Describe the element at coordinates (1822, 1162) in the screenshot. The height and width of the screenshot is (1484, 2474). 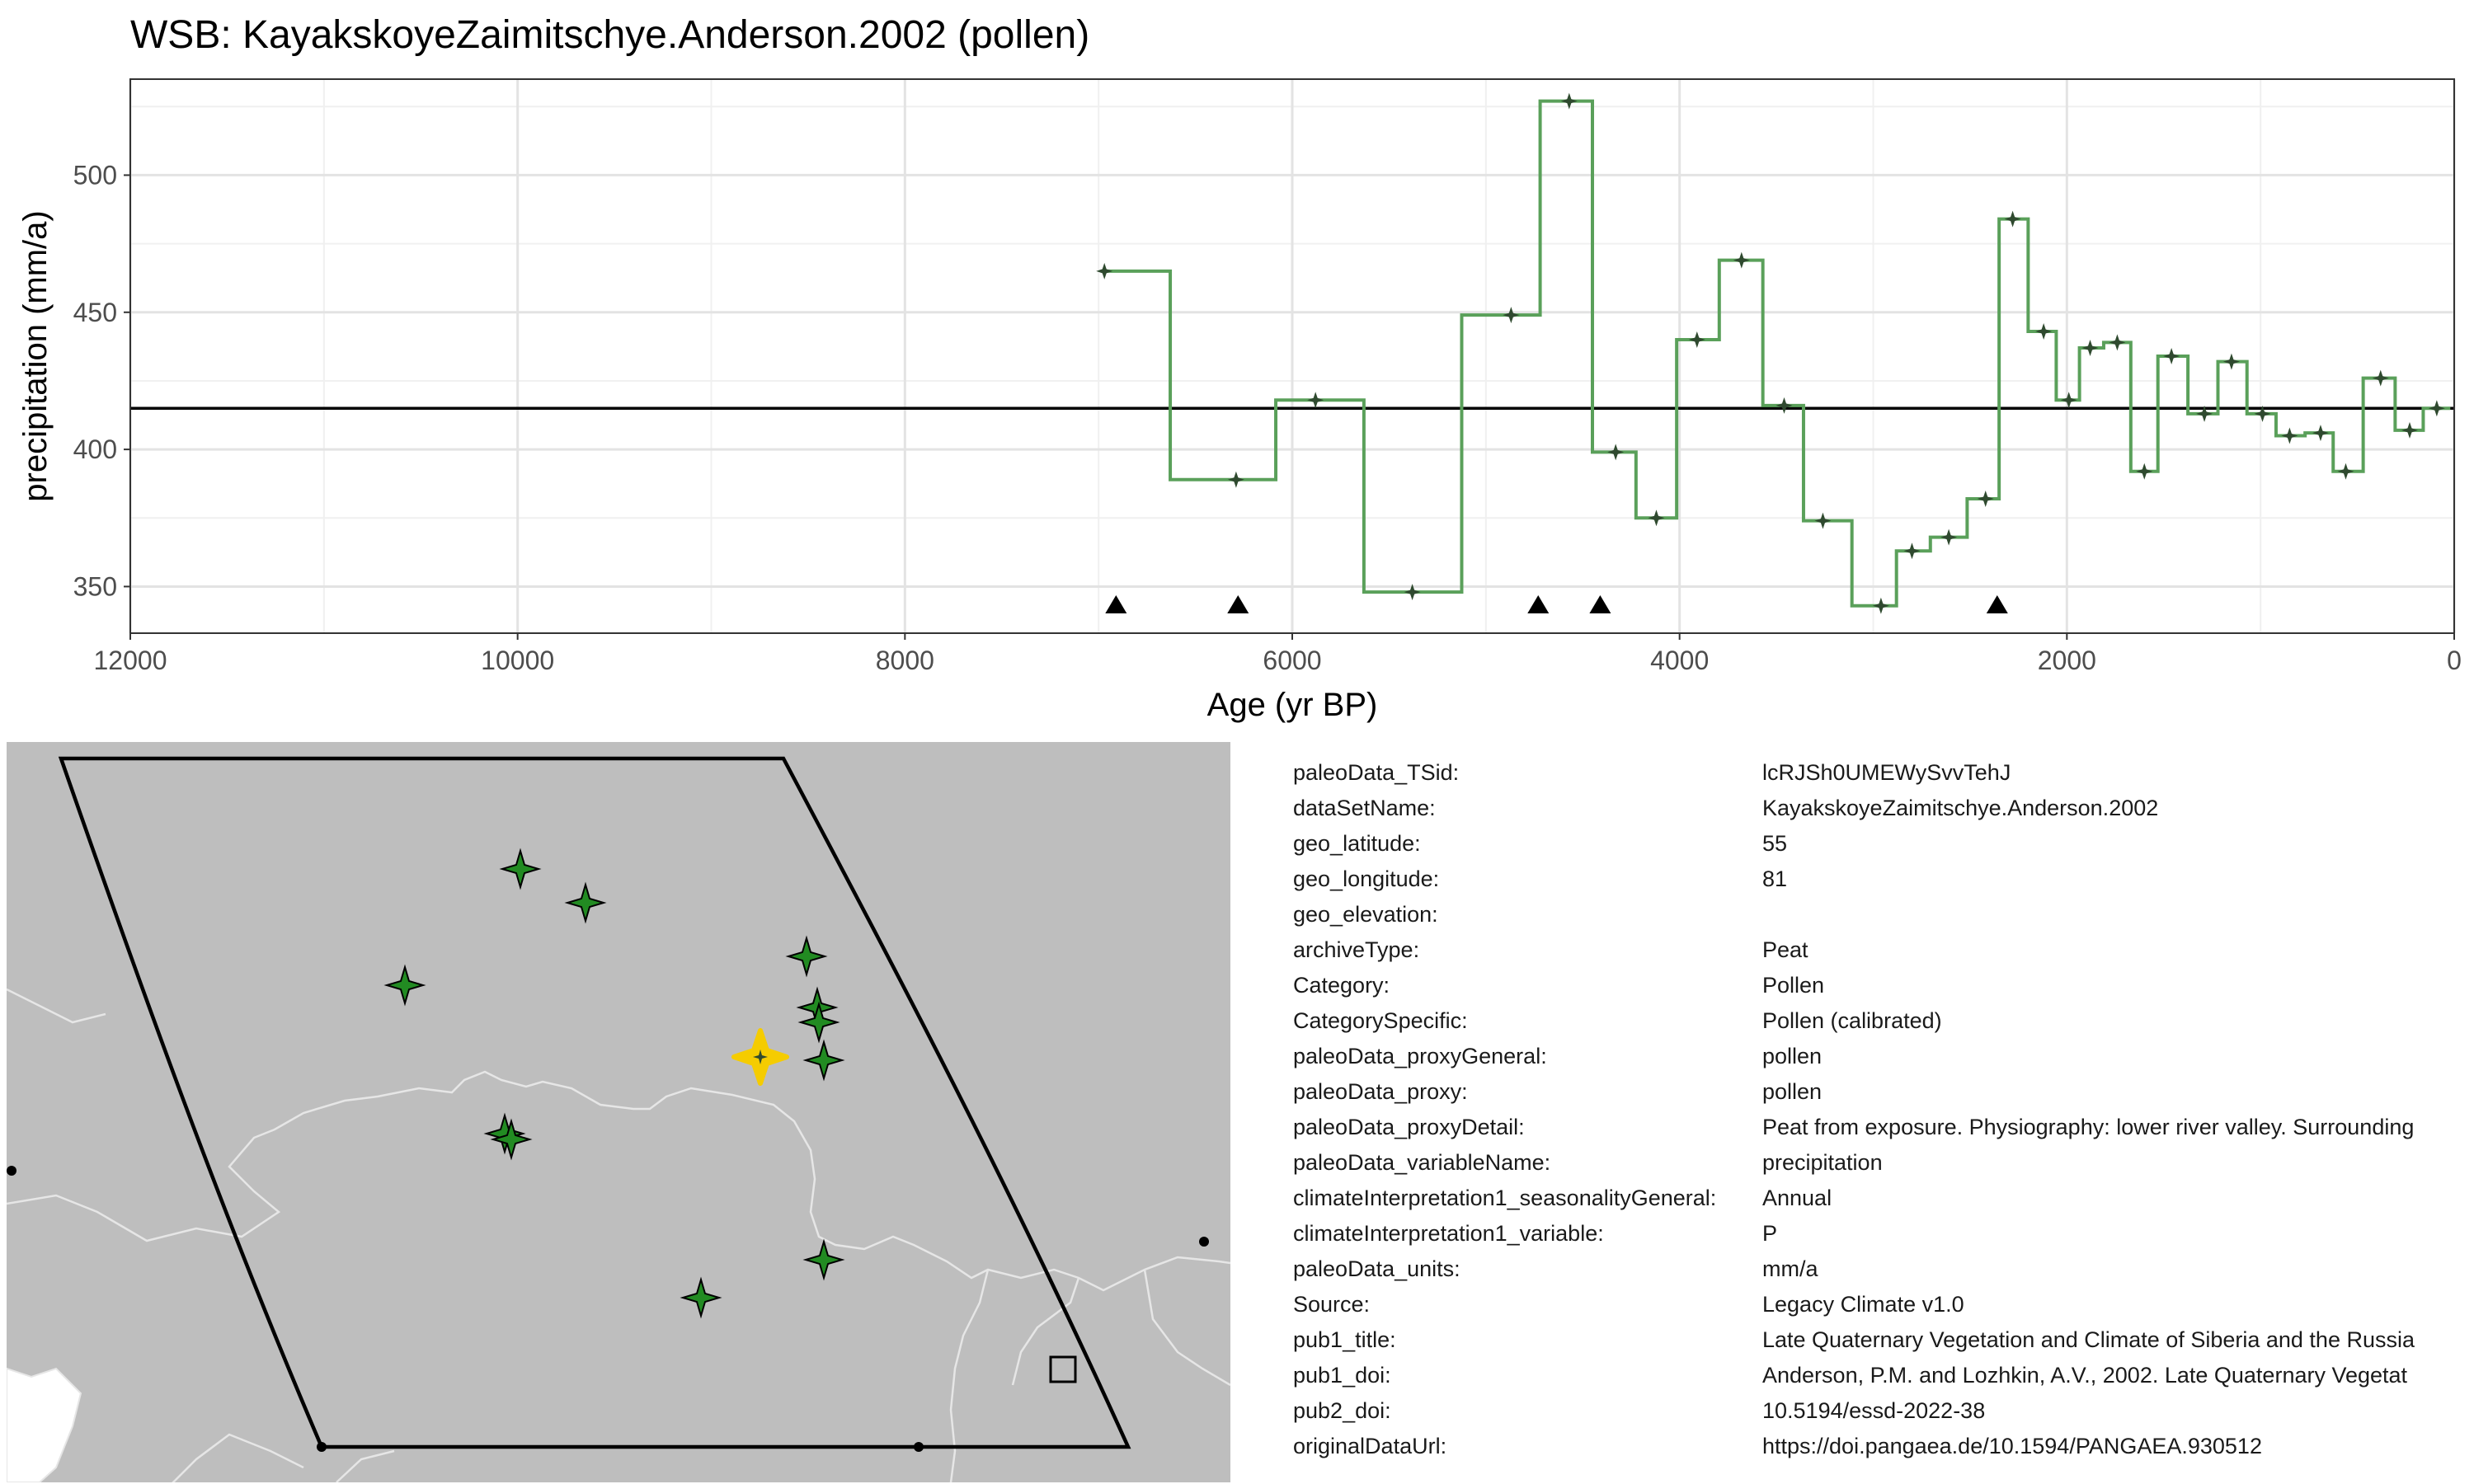
I see `metadata-value: precipitation` at that location.